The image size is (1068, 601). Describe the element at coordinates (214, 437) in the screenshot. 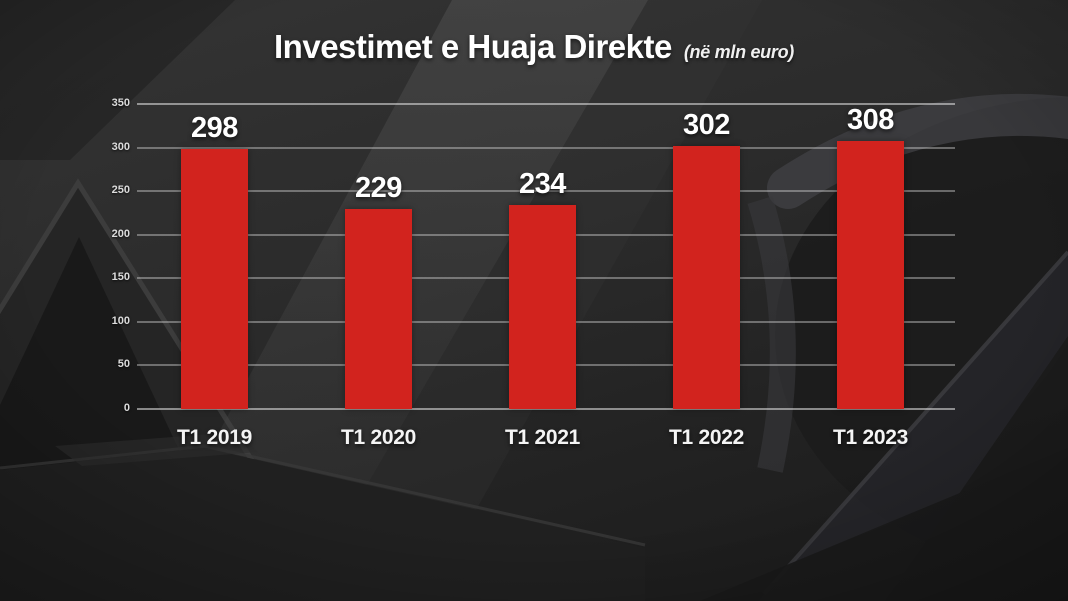

I see `x-axis-category-label: T1 2019` at that location.